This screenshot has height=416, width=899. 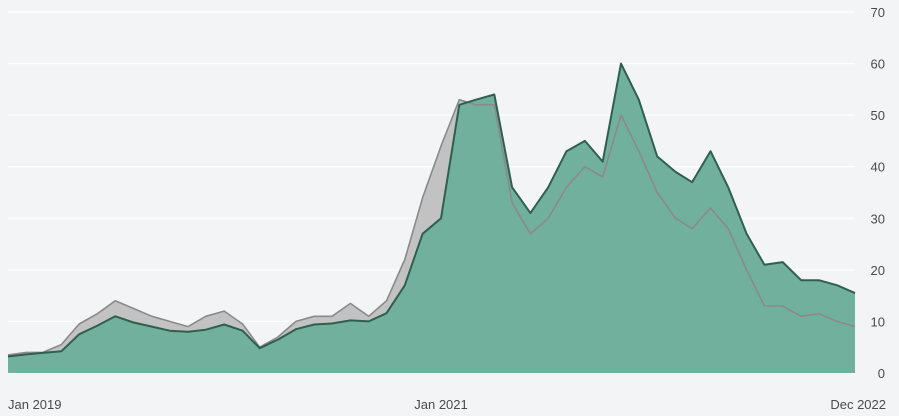 I want to click on x-axis-tick-labels: Jan 2019 Jan 2021 Dec 2022, so click(x=447, y=404).